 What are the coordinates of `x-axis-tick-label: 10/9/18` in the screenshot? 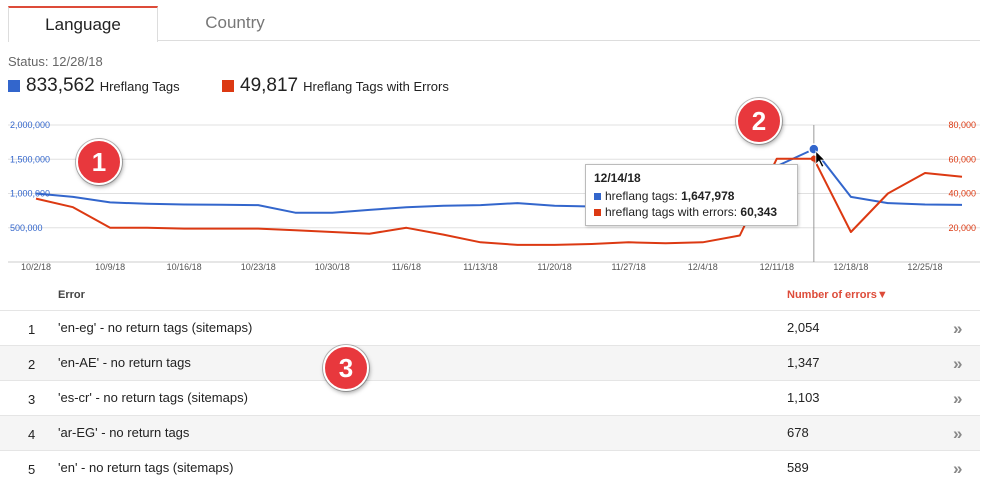 It's located at (110, 267).